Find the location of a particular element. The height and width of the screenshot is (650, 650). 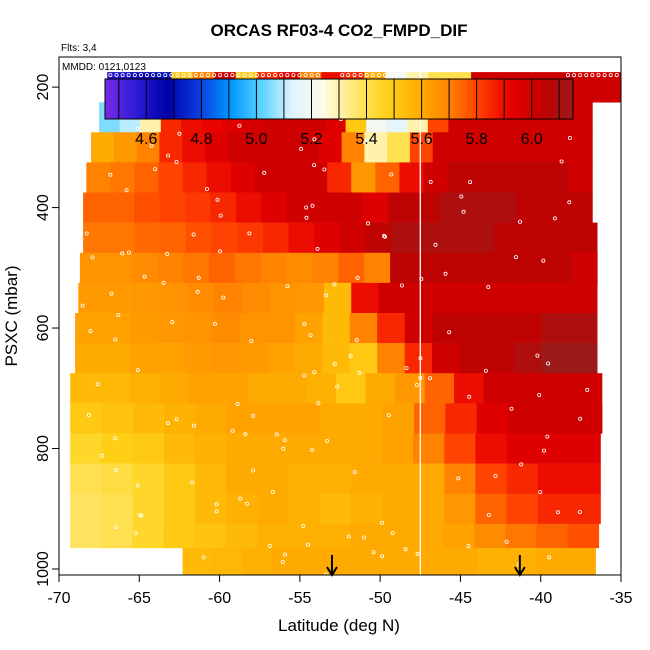

x-tick-label: -65 is located at coordinates (139, 598).